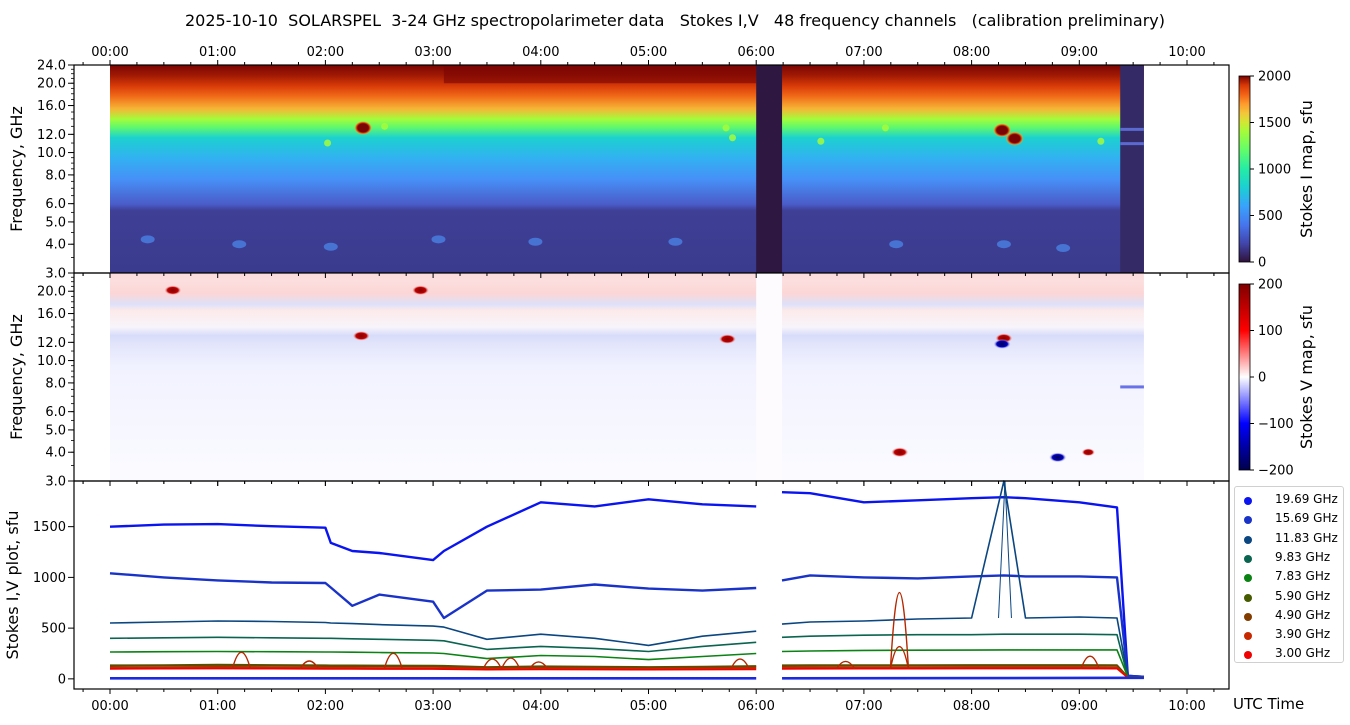 The height and width of the screenshot is (725, 1350). I want to click on x-tick-label: 02:00, so click(325, 706).